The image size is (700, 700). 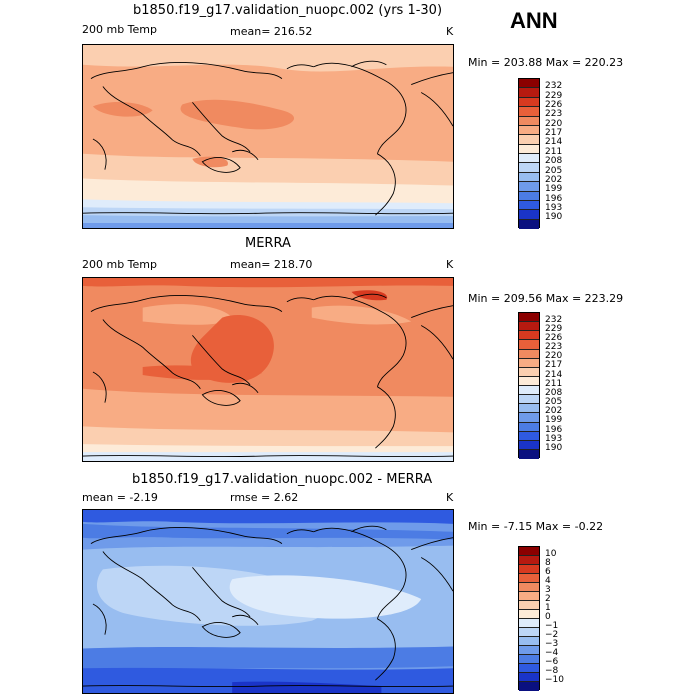 What do you see at coordinates (534, 20) in the screenshot?
I see `season-label: ANN` at bounding box center [534, 20].